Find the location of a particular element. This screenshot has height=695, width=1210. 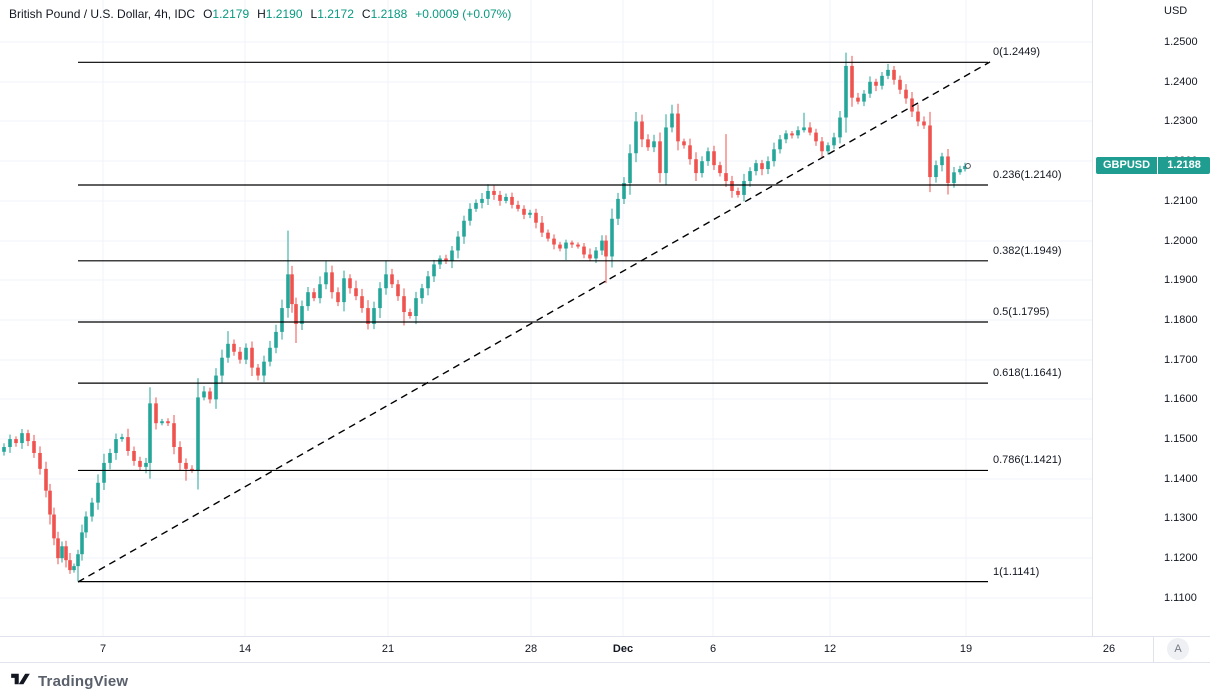

time-tick-19: 19 is located at coordinates (966, 649).